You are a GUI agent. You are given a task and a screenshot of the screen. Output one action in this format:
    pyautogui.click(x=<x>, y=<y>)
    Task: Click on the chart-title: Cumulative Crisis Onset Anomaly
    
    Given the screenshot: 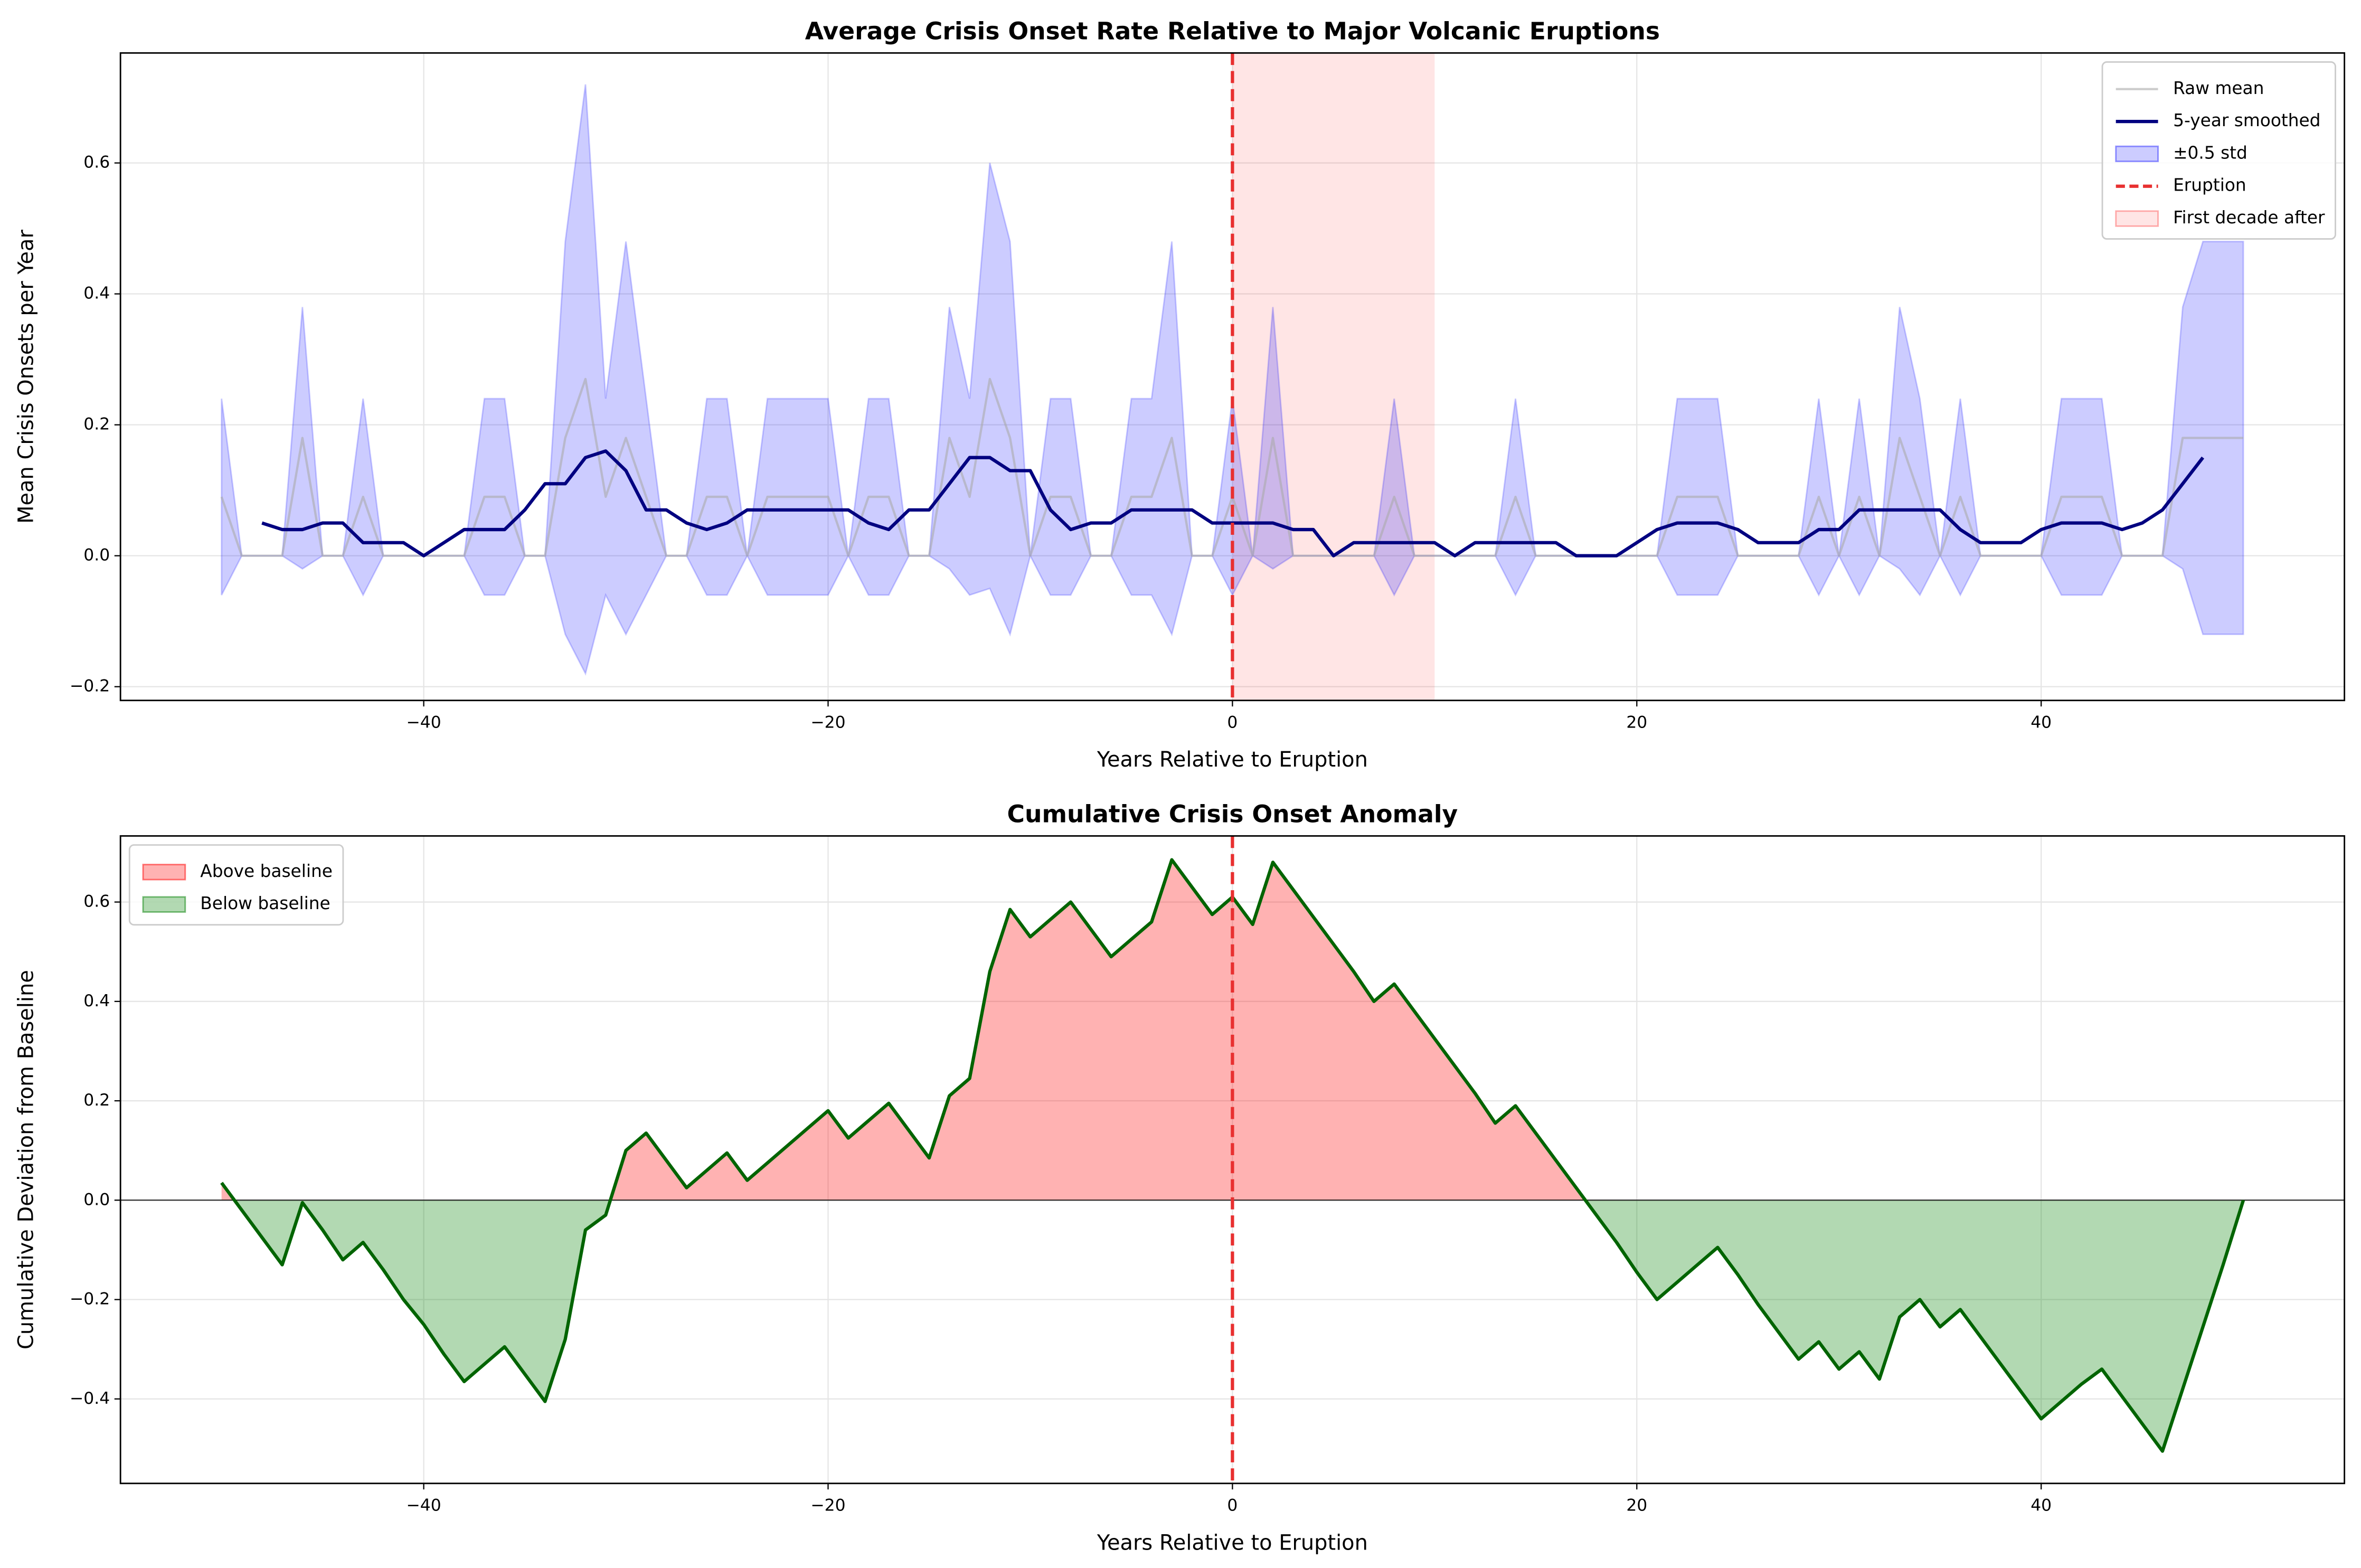 What is the action you would take?
    pyautogui.click(x=1232, y=814)
    